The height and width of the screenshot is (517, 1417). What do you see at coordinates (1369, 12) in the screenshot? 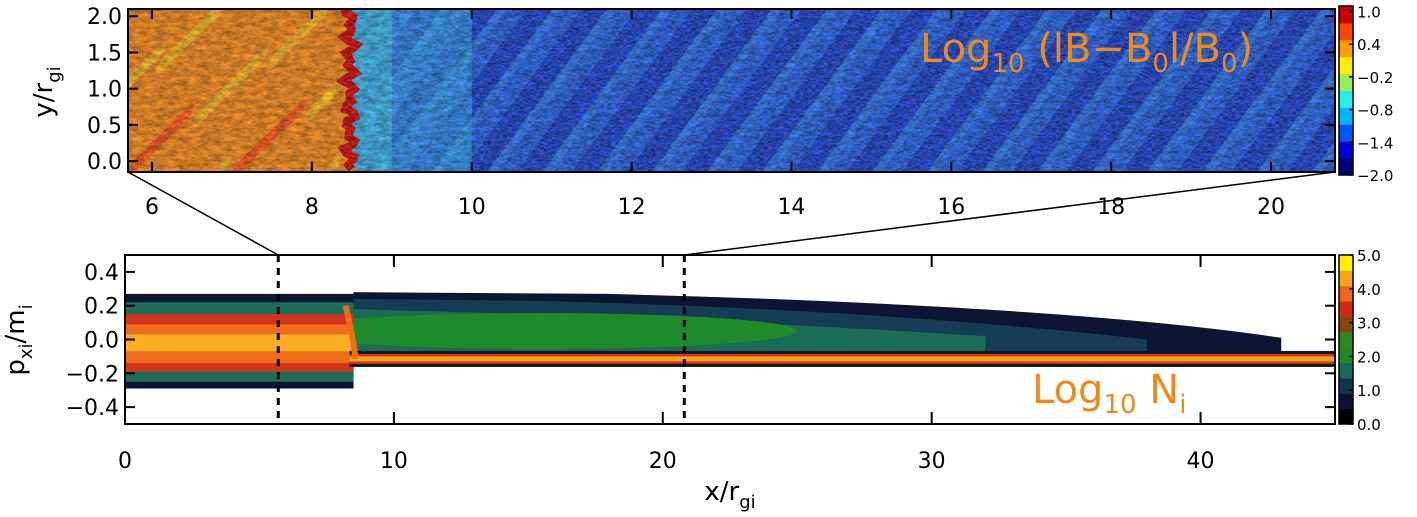
I see `top-colorbar-tick-label: 1.0` at bounding box center [1369, 12].